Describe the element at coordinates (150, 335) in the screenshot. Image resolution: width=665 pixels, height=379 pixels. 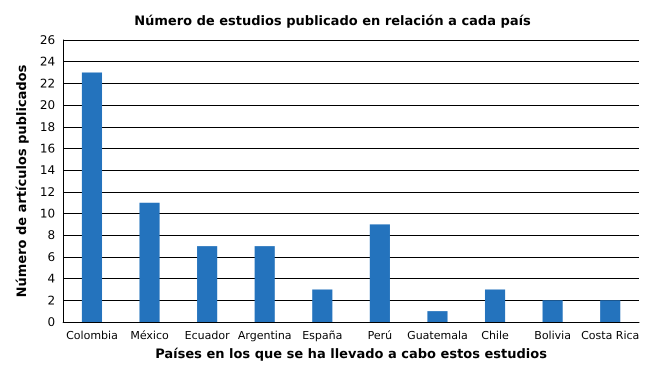
I see `x-tick-label: México` at that location.